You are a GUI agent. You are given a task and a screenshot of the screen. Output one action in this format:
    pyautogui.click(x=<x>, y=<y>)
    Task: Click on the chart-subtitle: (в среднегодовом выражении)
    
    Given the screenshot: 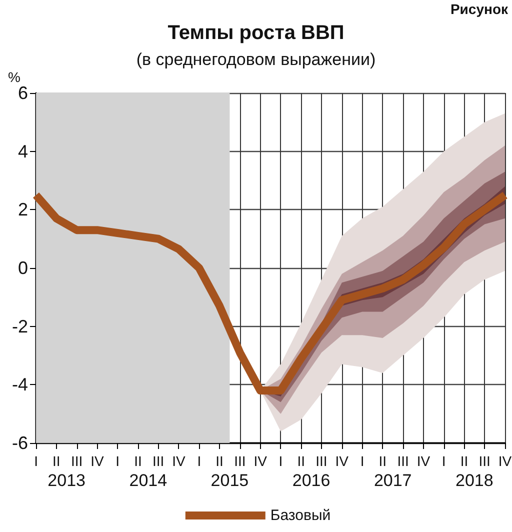 What is the action you would take?
    pyautogui.click(x=256, y=59)
    